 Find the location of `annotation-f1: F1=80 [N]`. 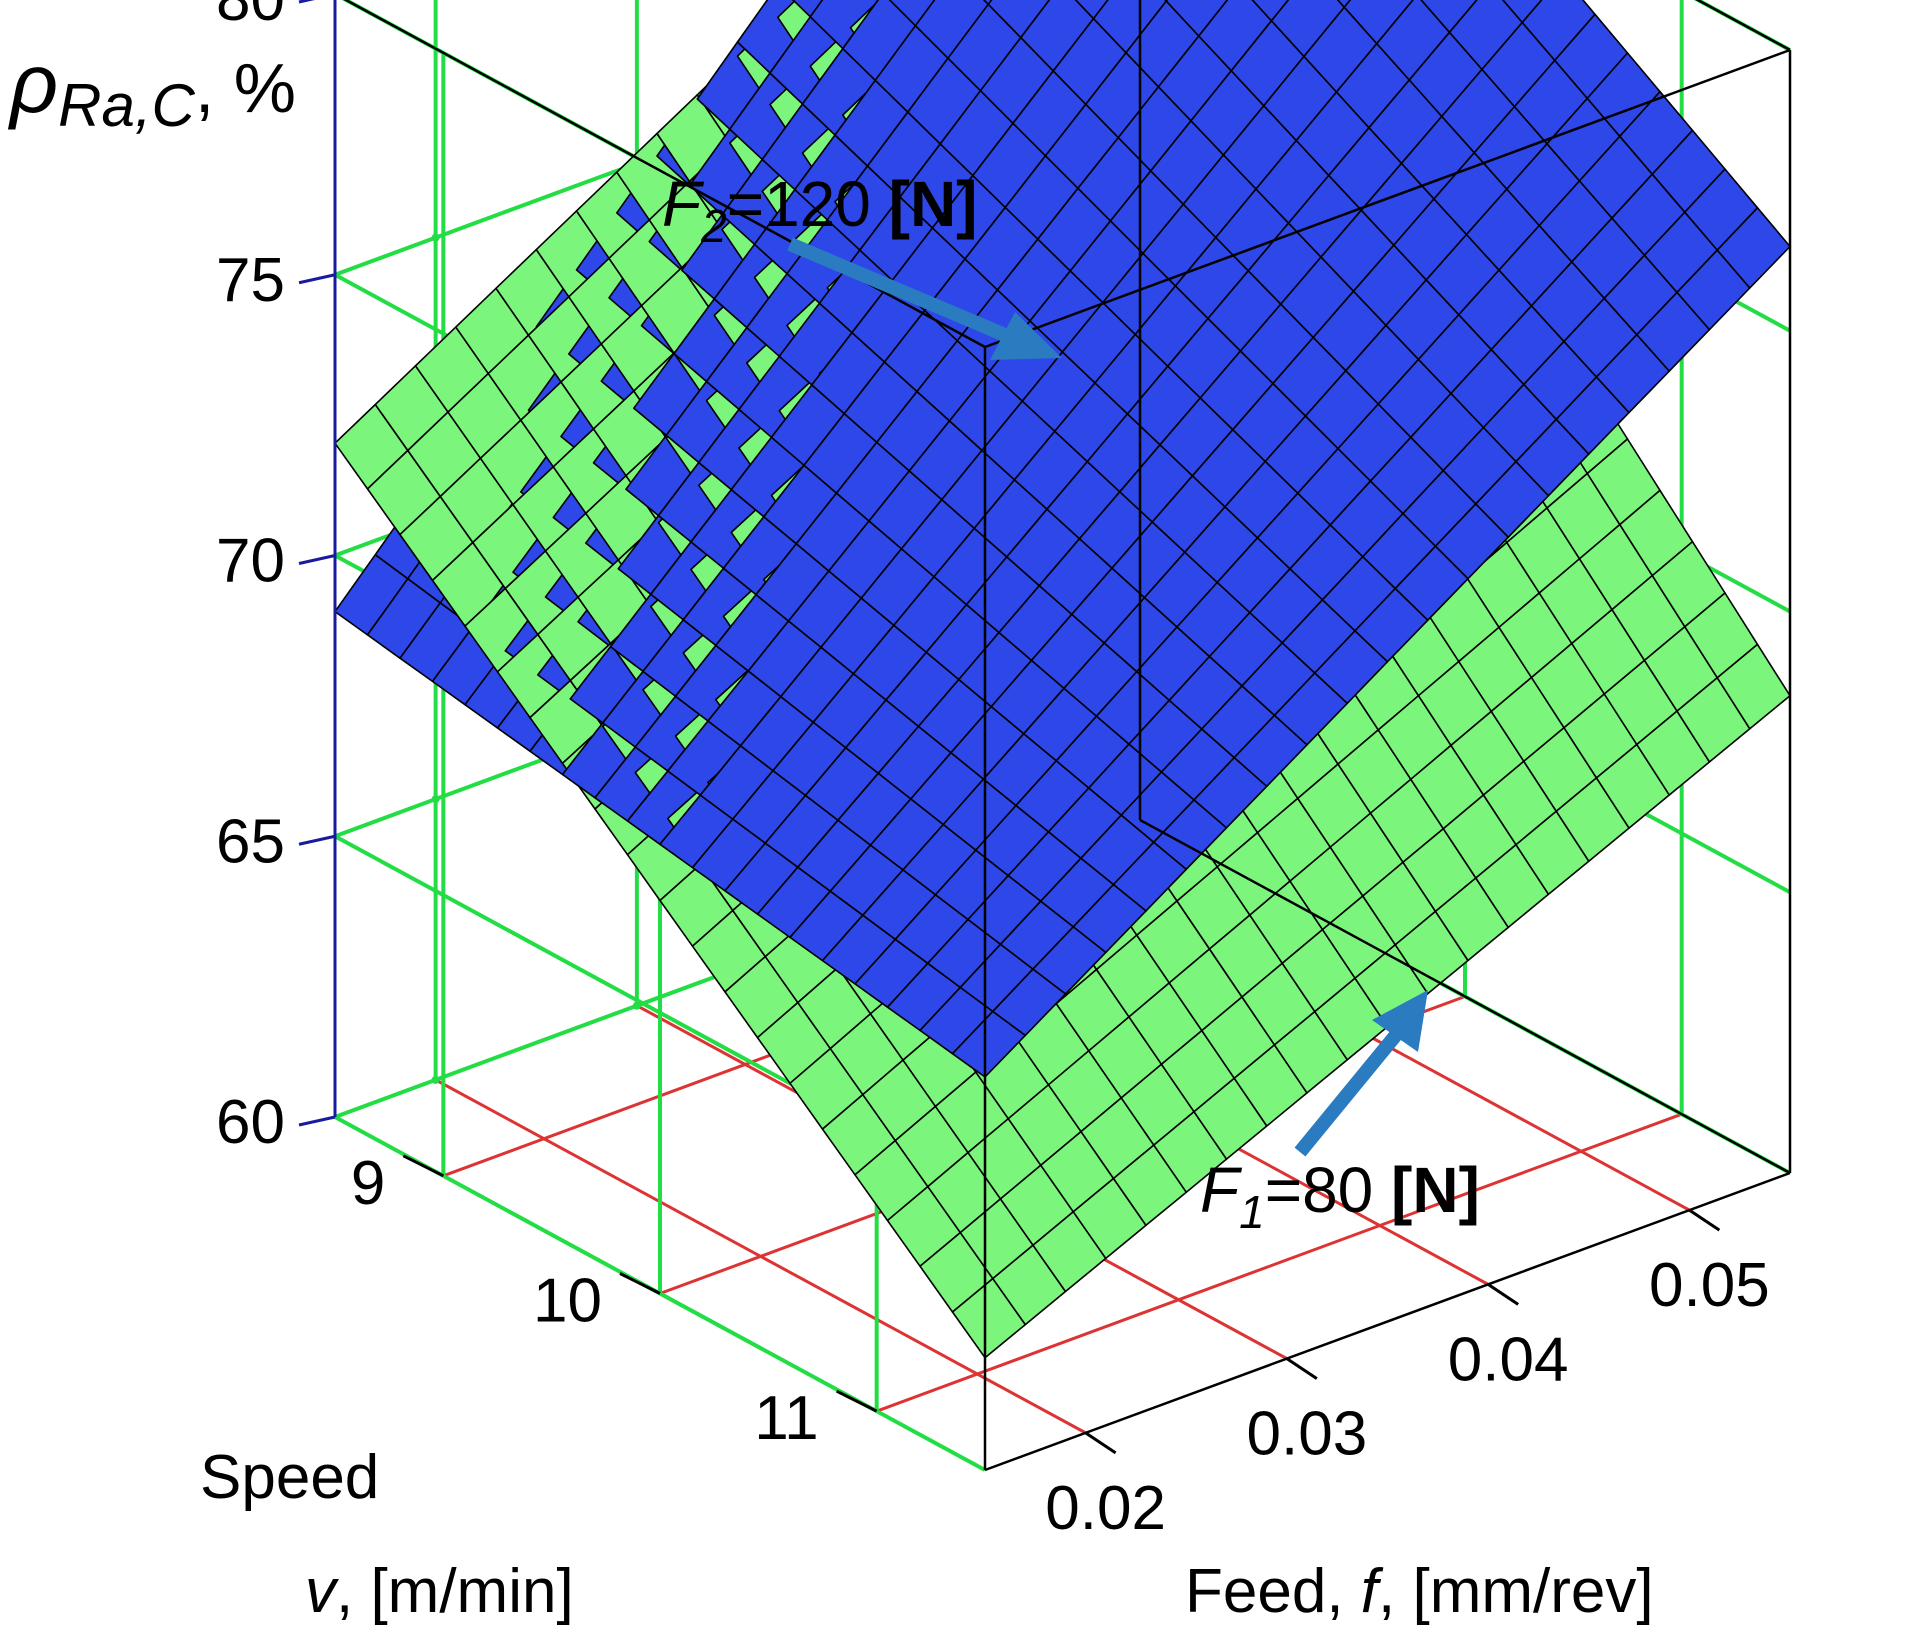

annotation-f1: F1=80 [N] is located at coordinates (1340, 1114).